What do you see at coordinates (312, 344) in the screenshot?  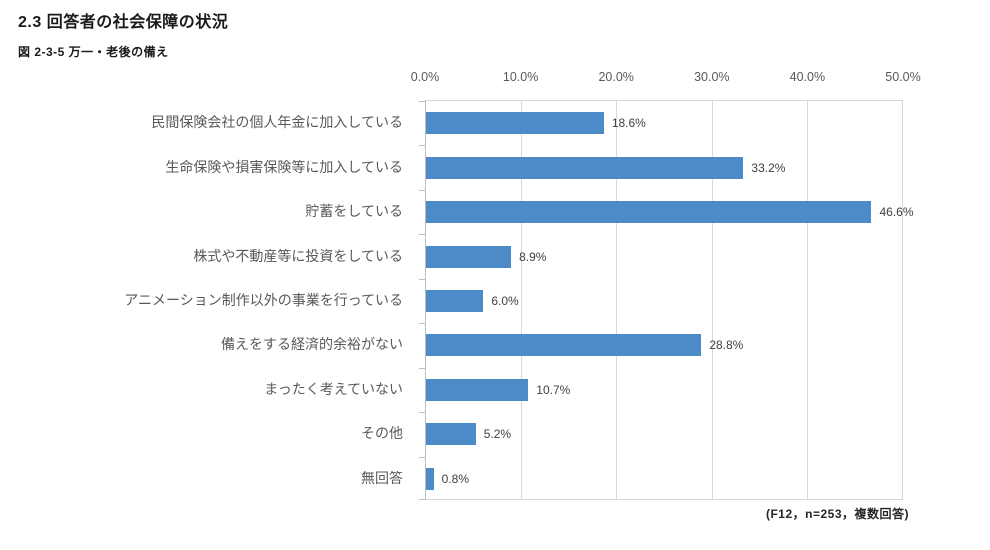 I see `category-label: 備えをする経済的余裕がない` at bounding box center [312, 344].